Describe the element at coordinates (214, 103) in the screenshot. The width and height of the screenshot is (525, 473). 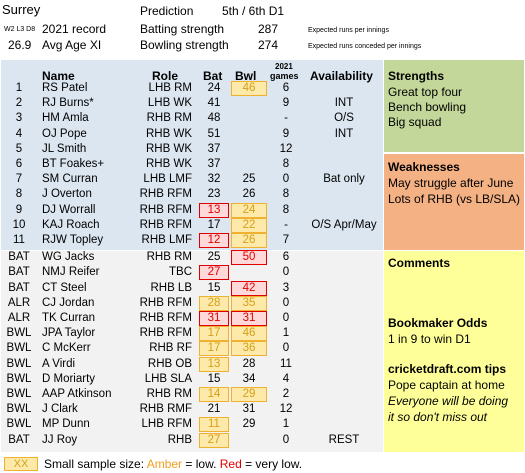
I see `bat-rating: 41` at that location.